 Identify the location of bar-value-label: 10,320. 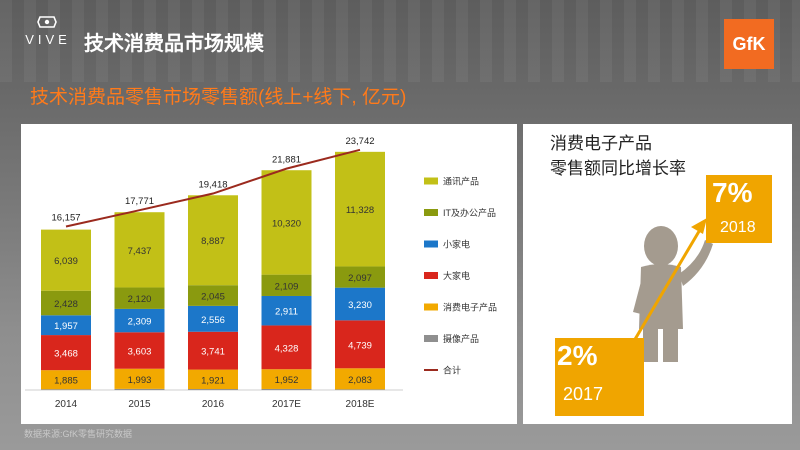
(286, 223).